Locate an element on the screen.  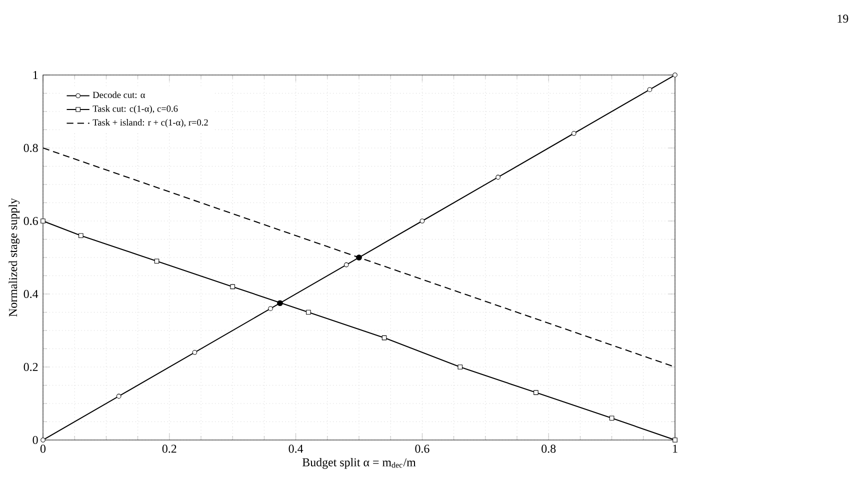
y-tick-label: 0.2 is located at coordinates (31, 367).